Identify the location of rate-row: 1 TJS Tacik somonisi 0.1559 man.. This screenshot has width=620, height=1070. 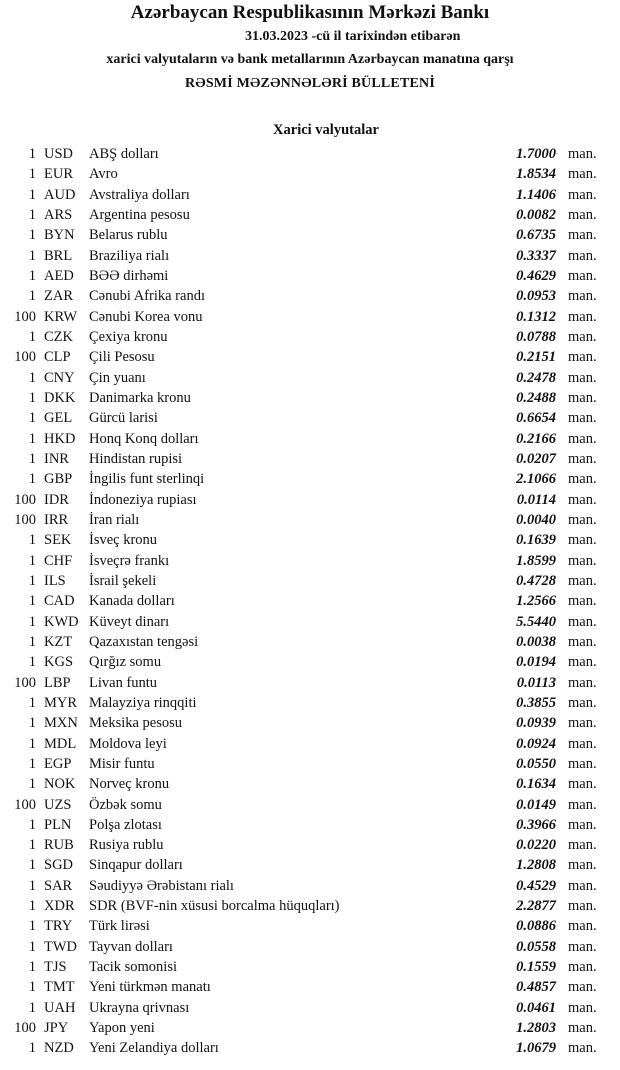
(310, 967).